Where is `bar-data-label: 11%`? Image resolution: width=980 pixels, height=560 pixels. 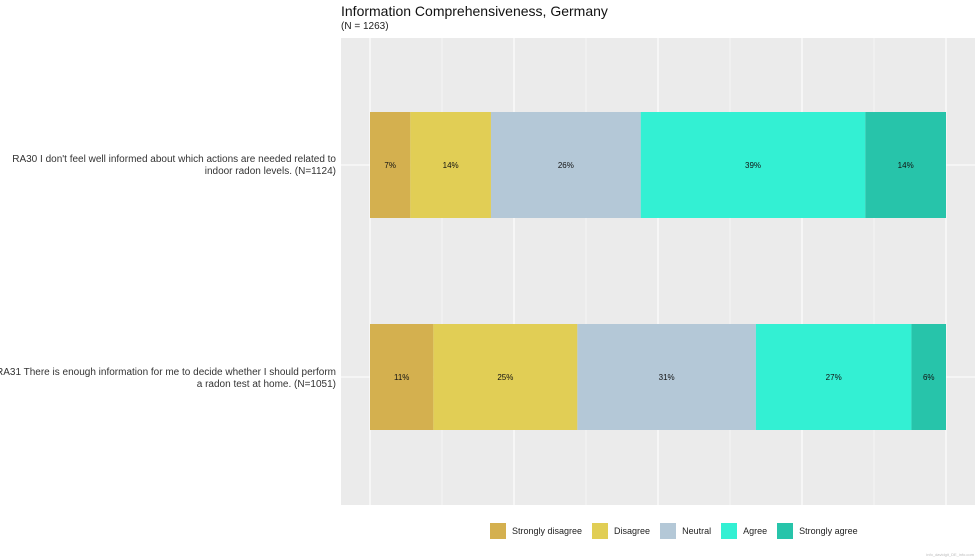 bar-data-label: 11% is located at coordinates (401, 377).